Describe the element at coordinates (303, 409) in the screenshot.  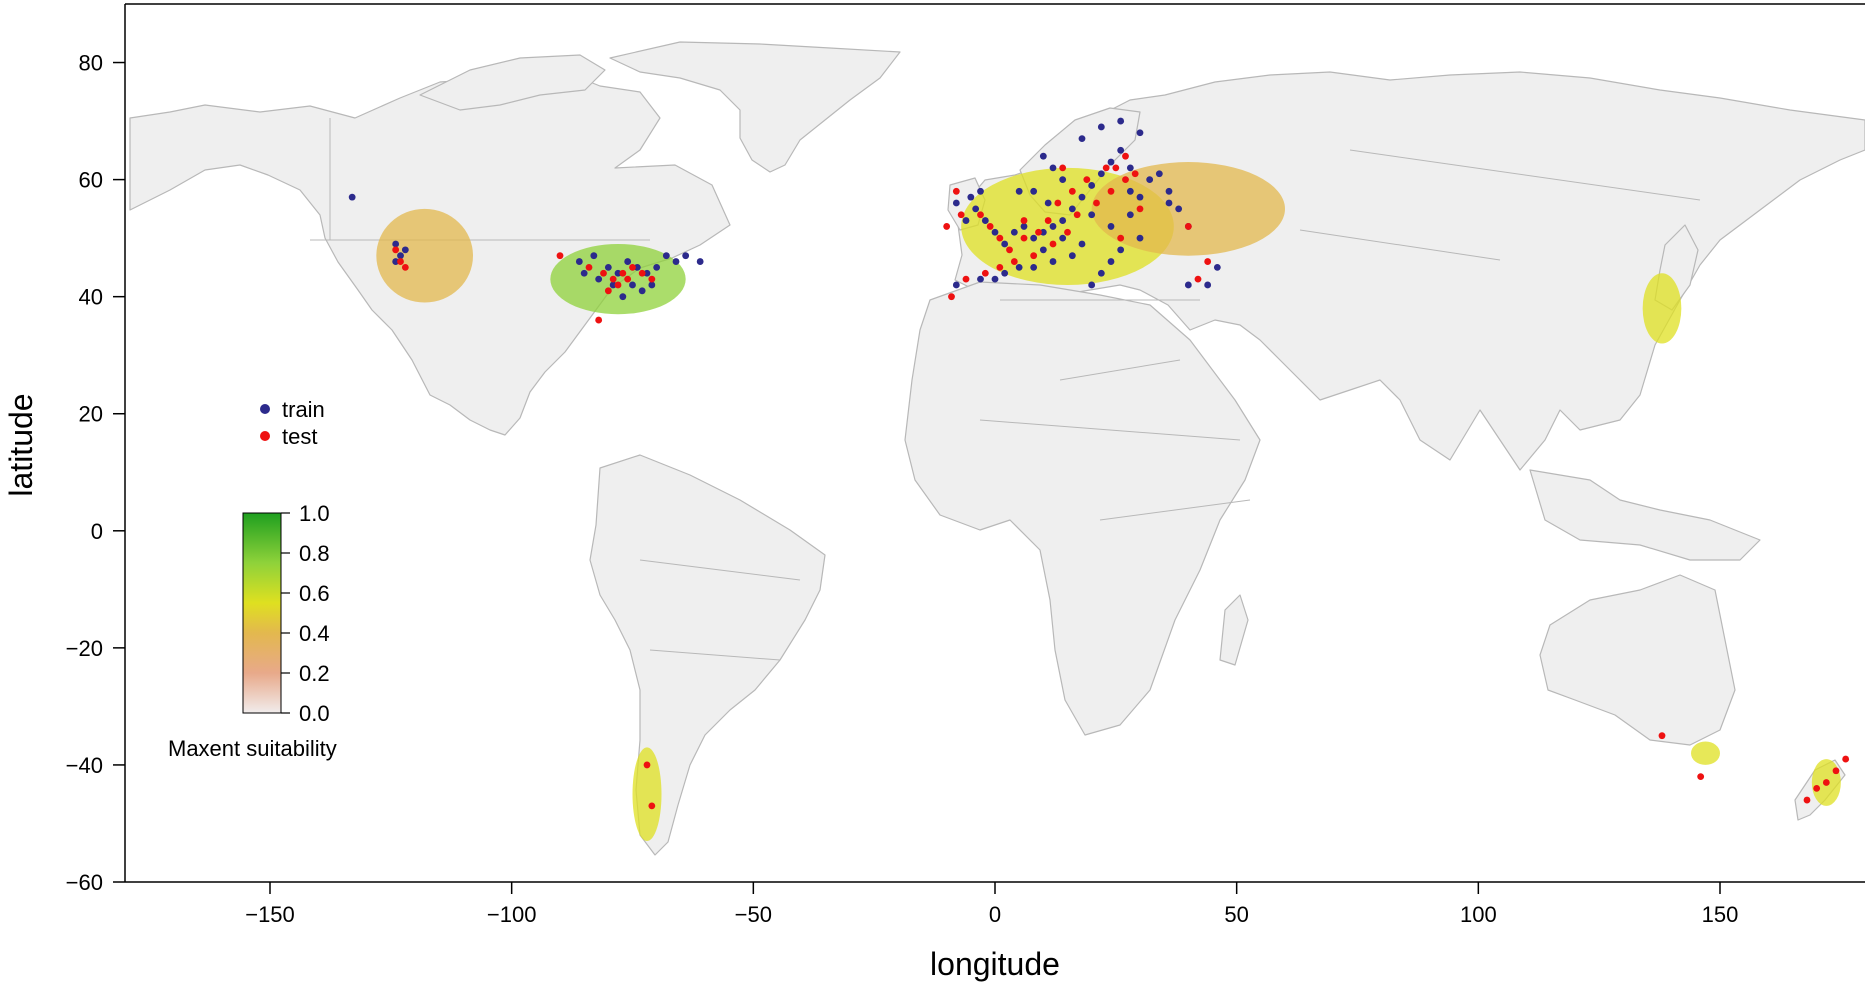
I see `legend-train-label: train` at that location.